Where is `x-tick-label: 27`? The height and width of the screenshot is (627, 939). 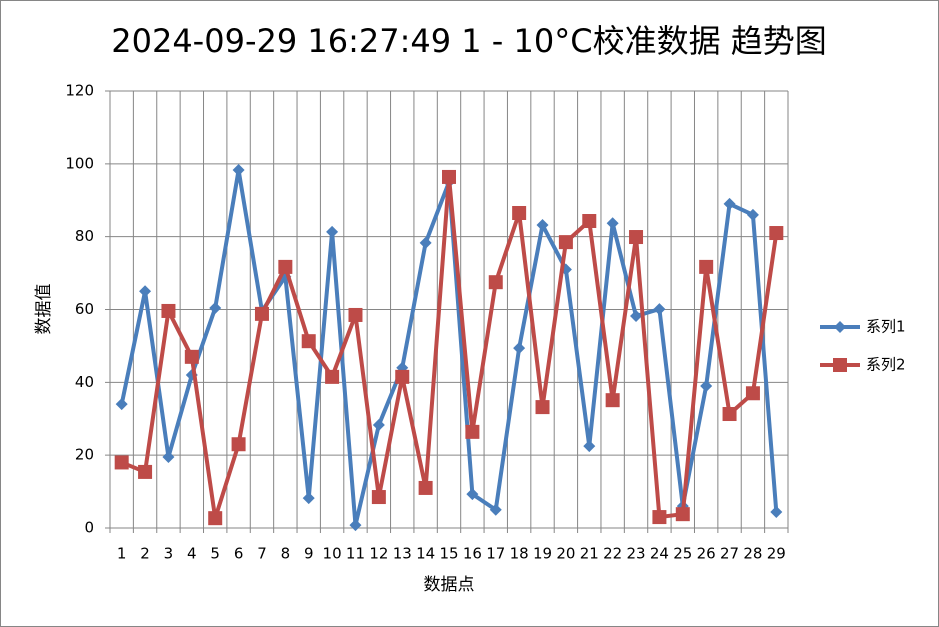
x-tick-label: 27 is located at coordinates (729, 554).